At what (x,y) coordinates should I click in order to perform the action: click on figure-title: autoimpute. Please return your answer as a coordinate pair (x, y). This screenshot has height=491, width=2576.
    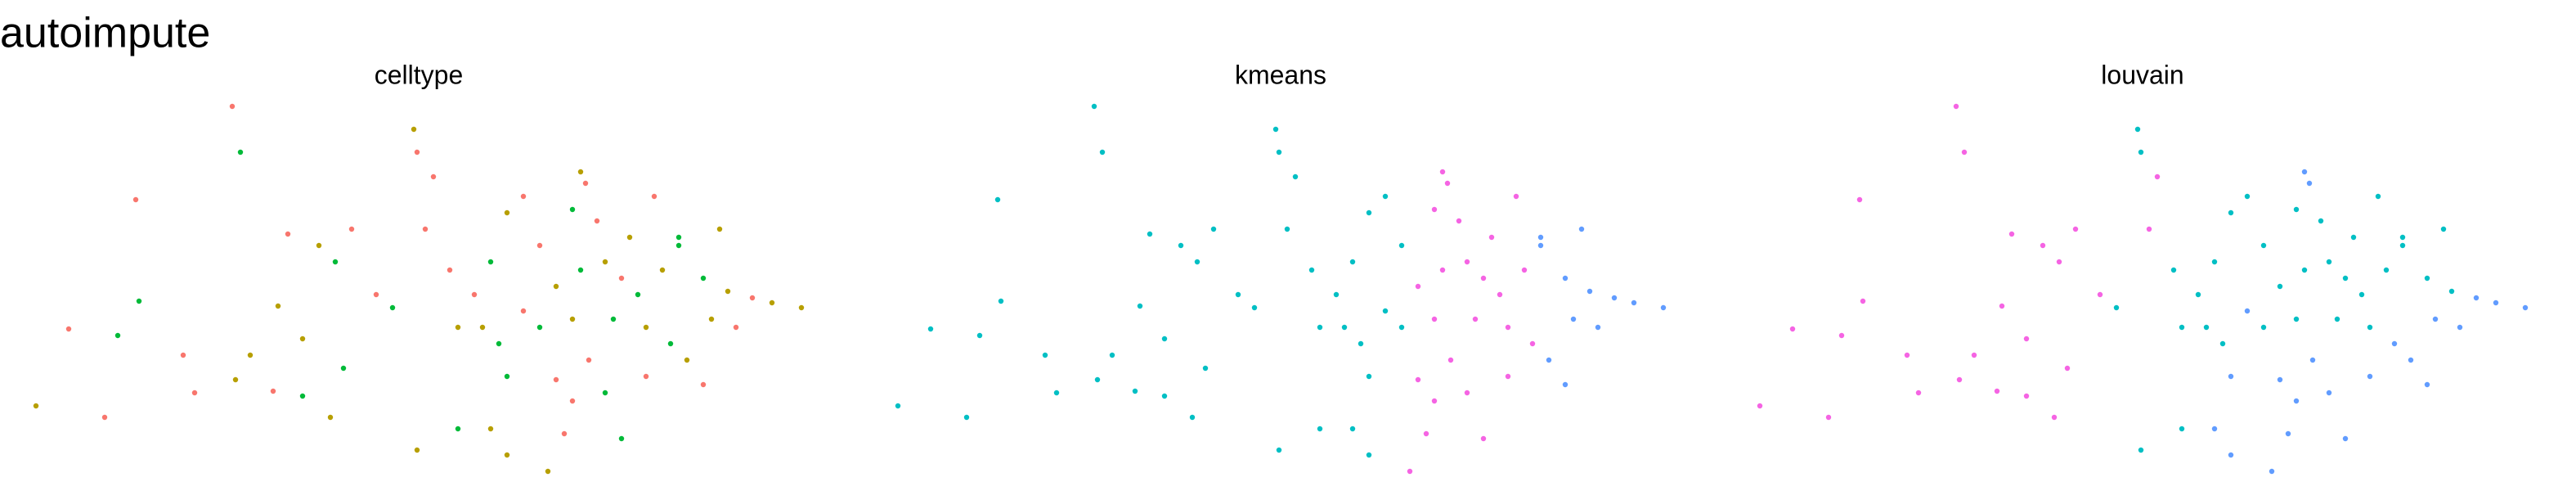
    Looking at the image, I should click on (105, 34).